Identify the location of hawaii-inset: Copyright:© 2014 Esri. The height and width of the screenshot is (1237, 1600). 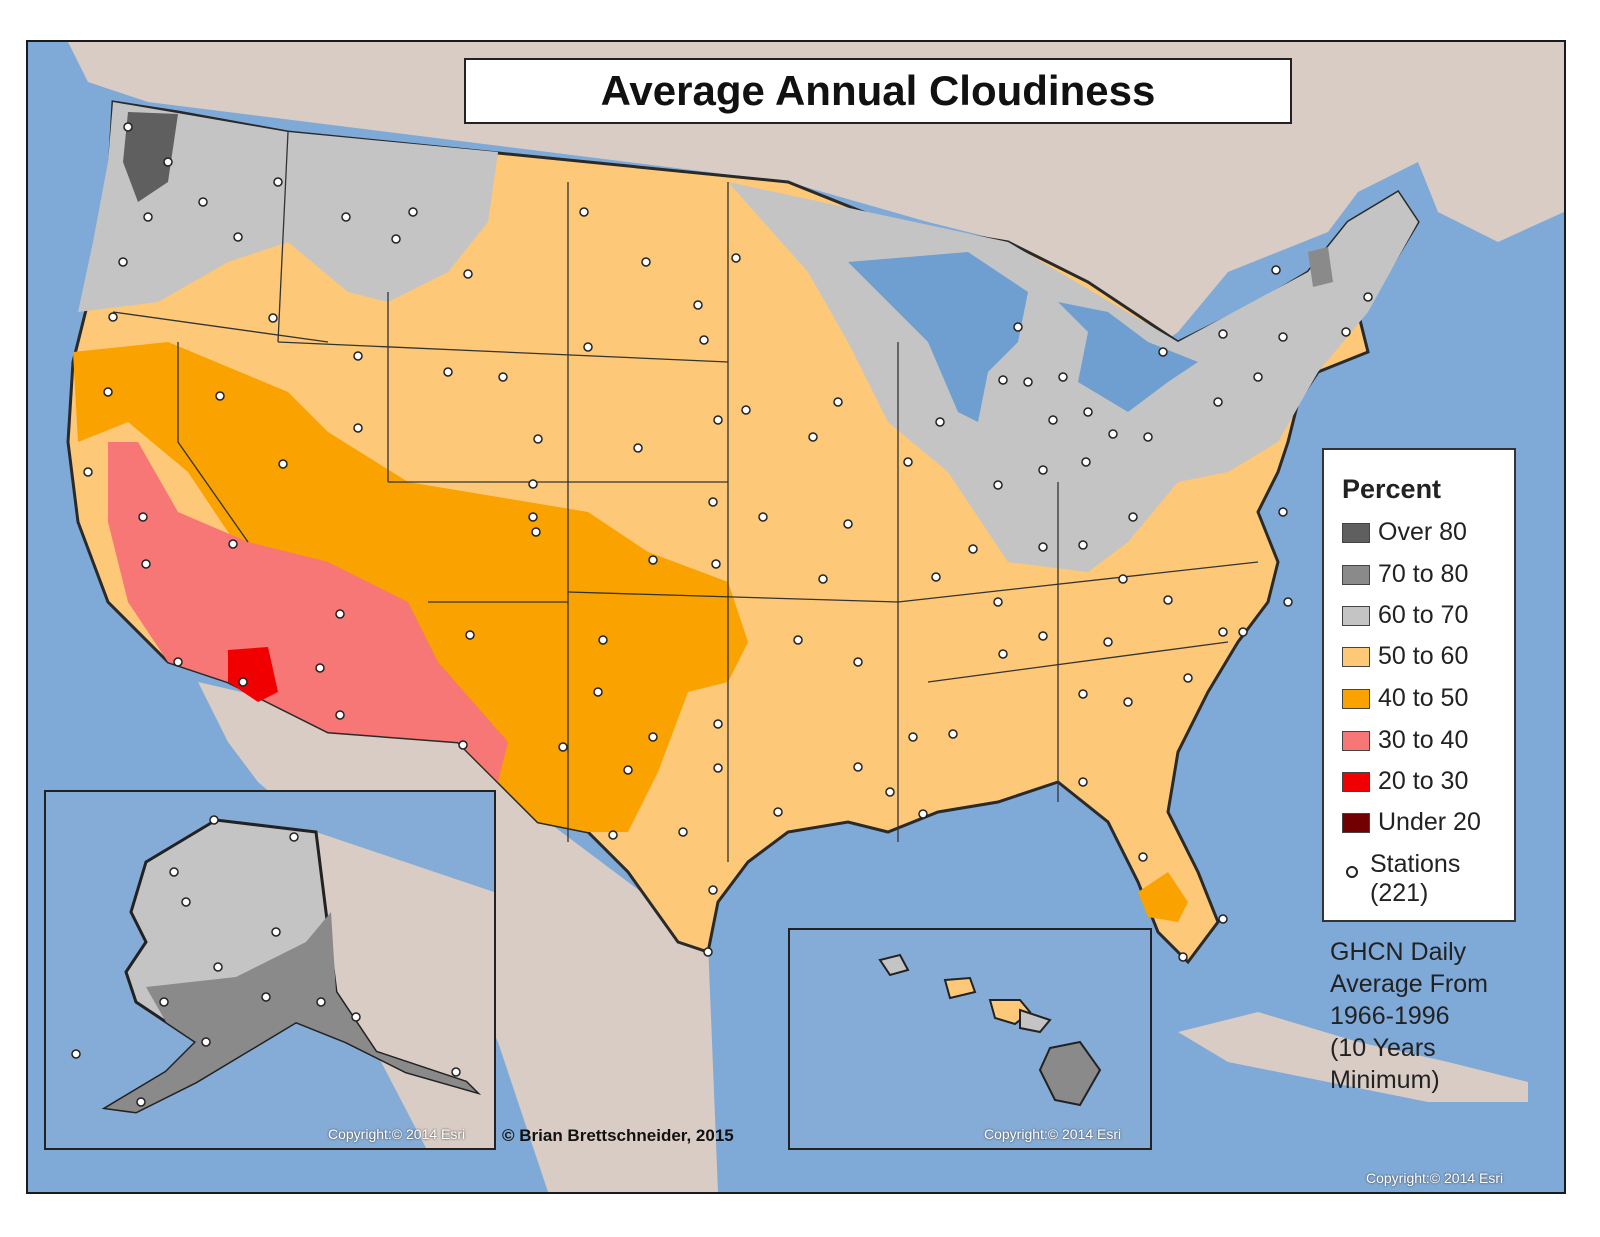
(970, 1039).